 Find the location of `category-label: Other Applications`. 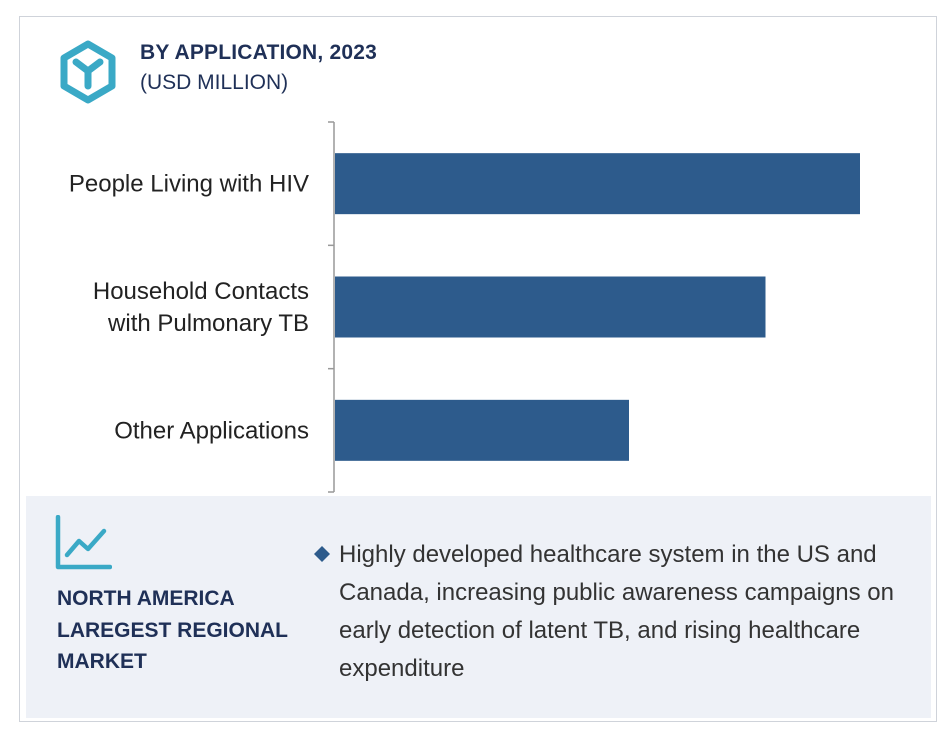

category-label: Other Applications is located at coordinates (211, 430).